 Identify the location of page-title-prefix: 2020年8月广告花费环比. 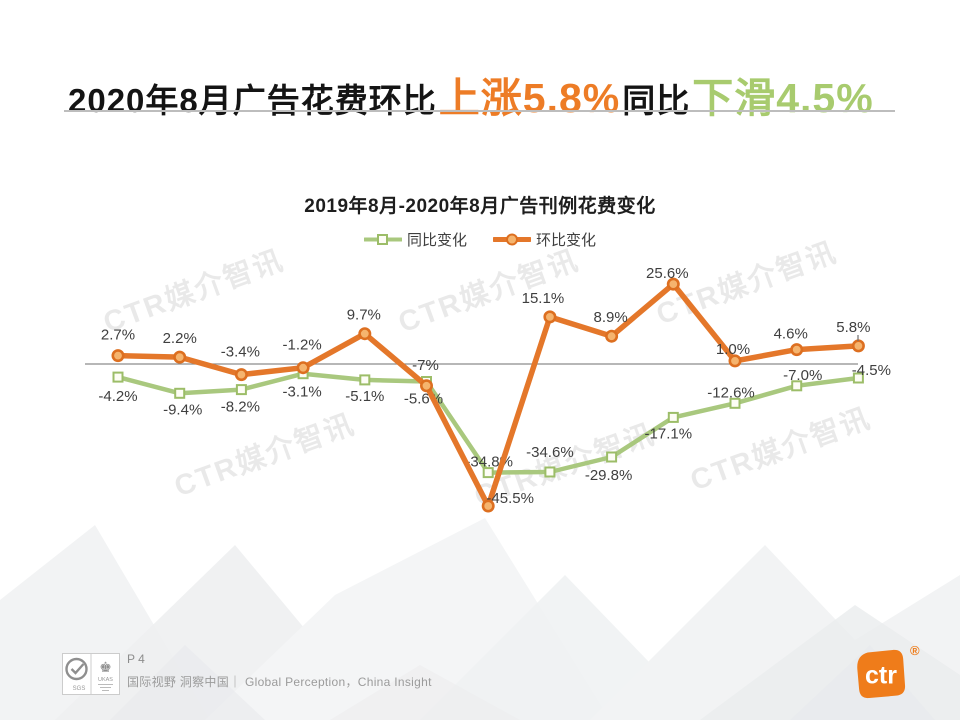
(252, 101).